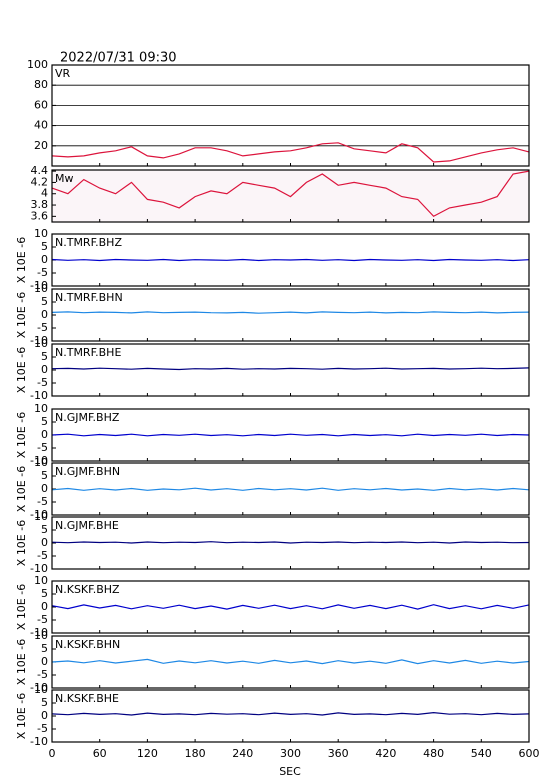 The image size is (554, 781). Describe the element at coordinates (87, 471) in the screenshot. I see `panel-label: N.GJMF.BHN` at that location.